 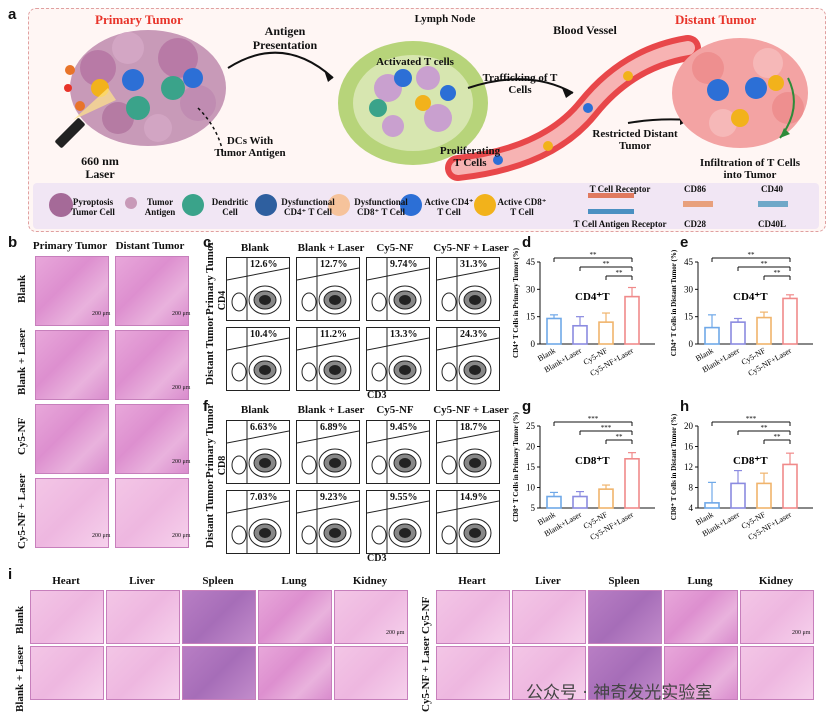 I want to click on antigen-presentation-label: Antigen Presentation, so click(x=285, y=38).